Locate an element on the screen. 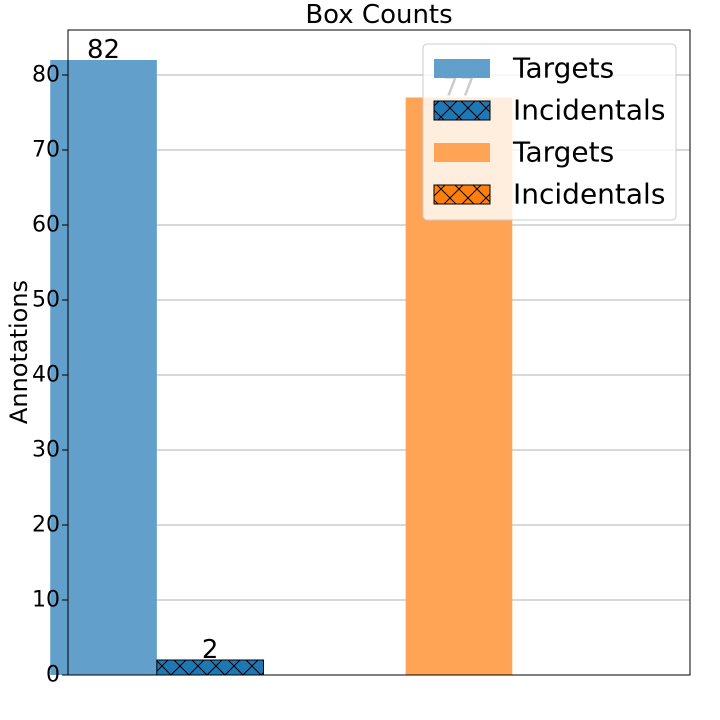  y-tick-label: 60 is located at coordinates (46, 225).